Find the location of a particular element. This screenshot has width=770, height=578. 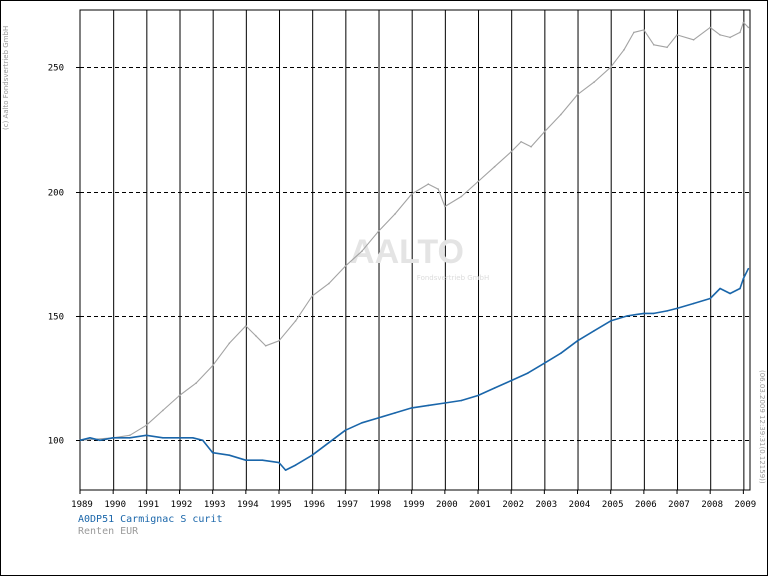

x-tick-label: 1995 is located at coordinates (281, 505).